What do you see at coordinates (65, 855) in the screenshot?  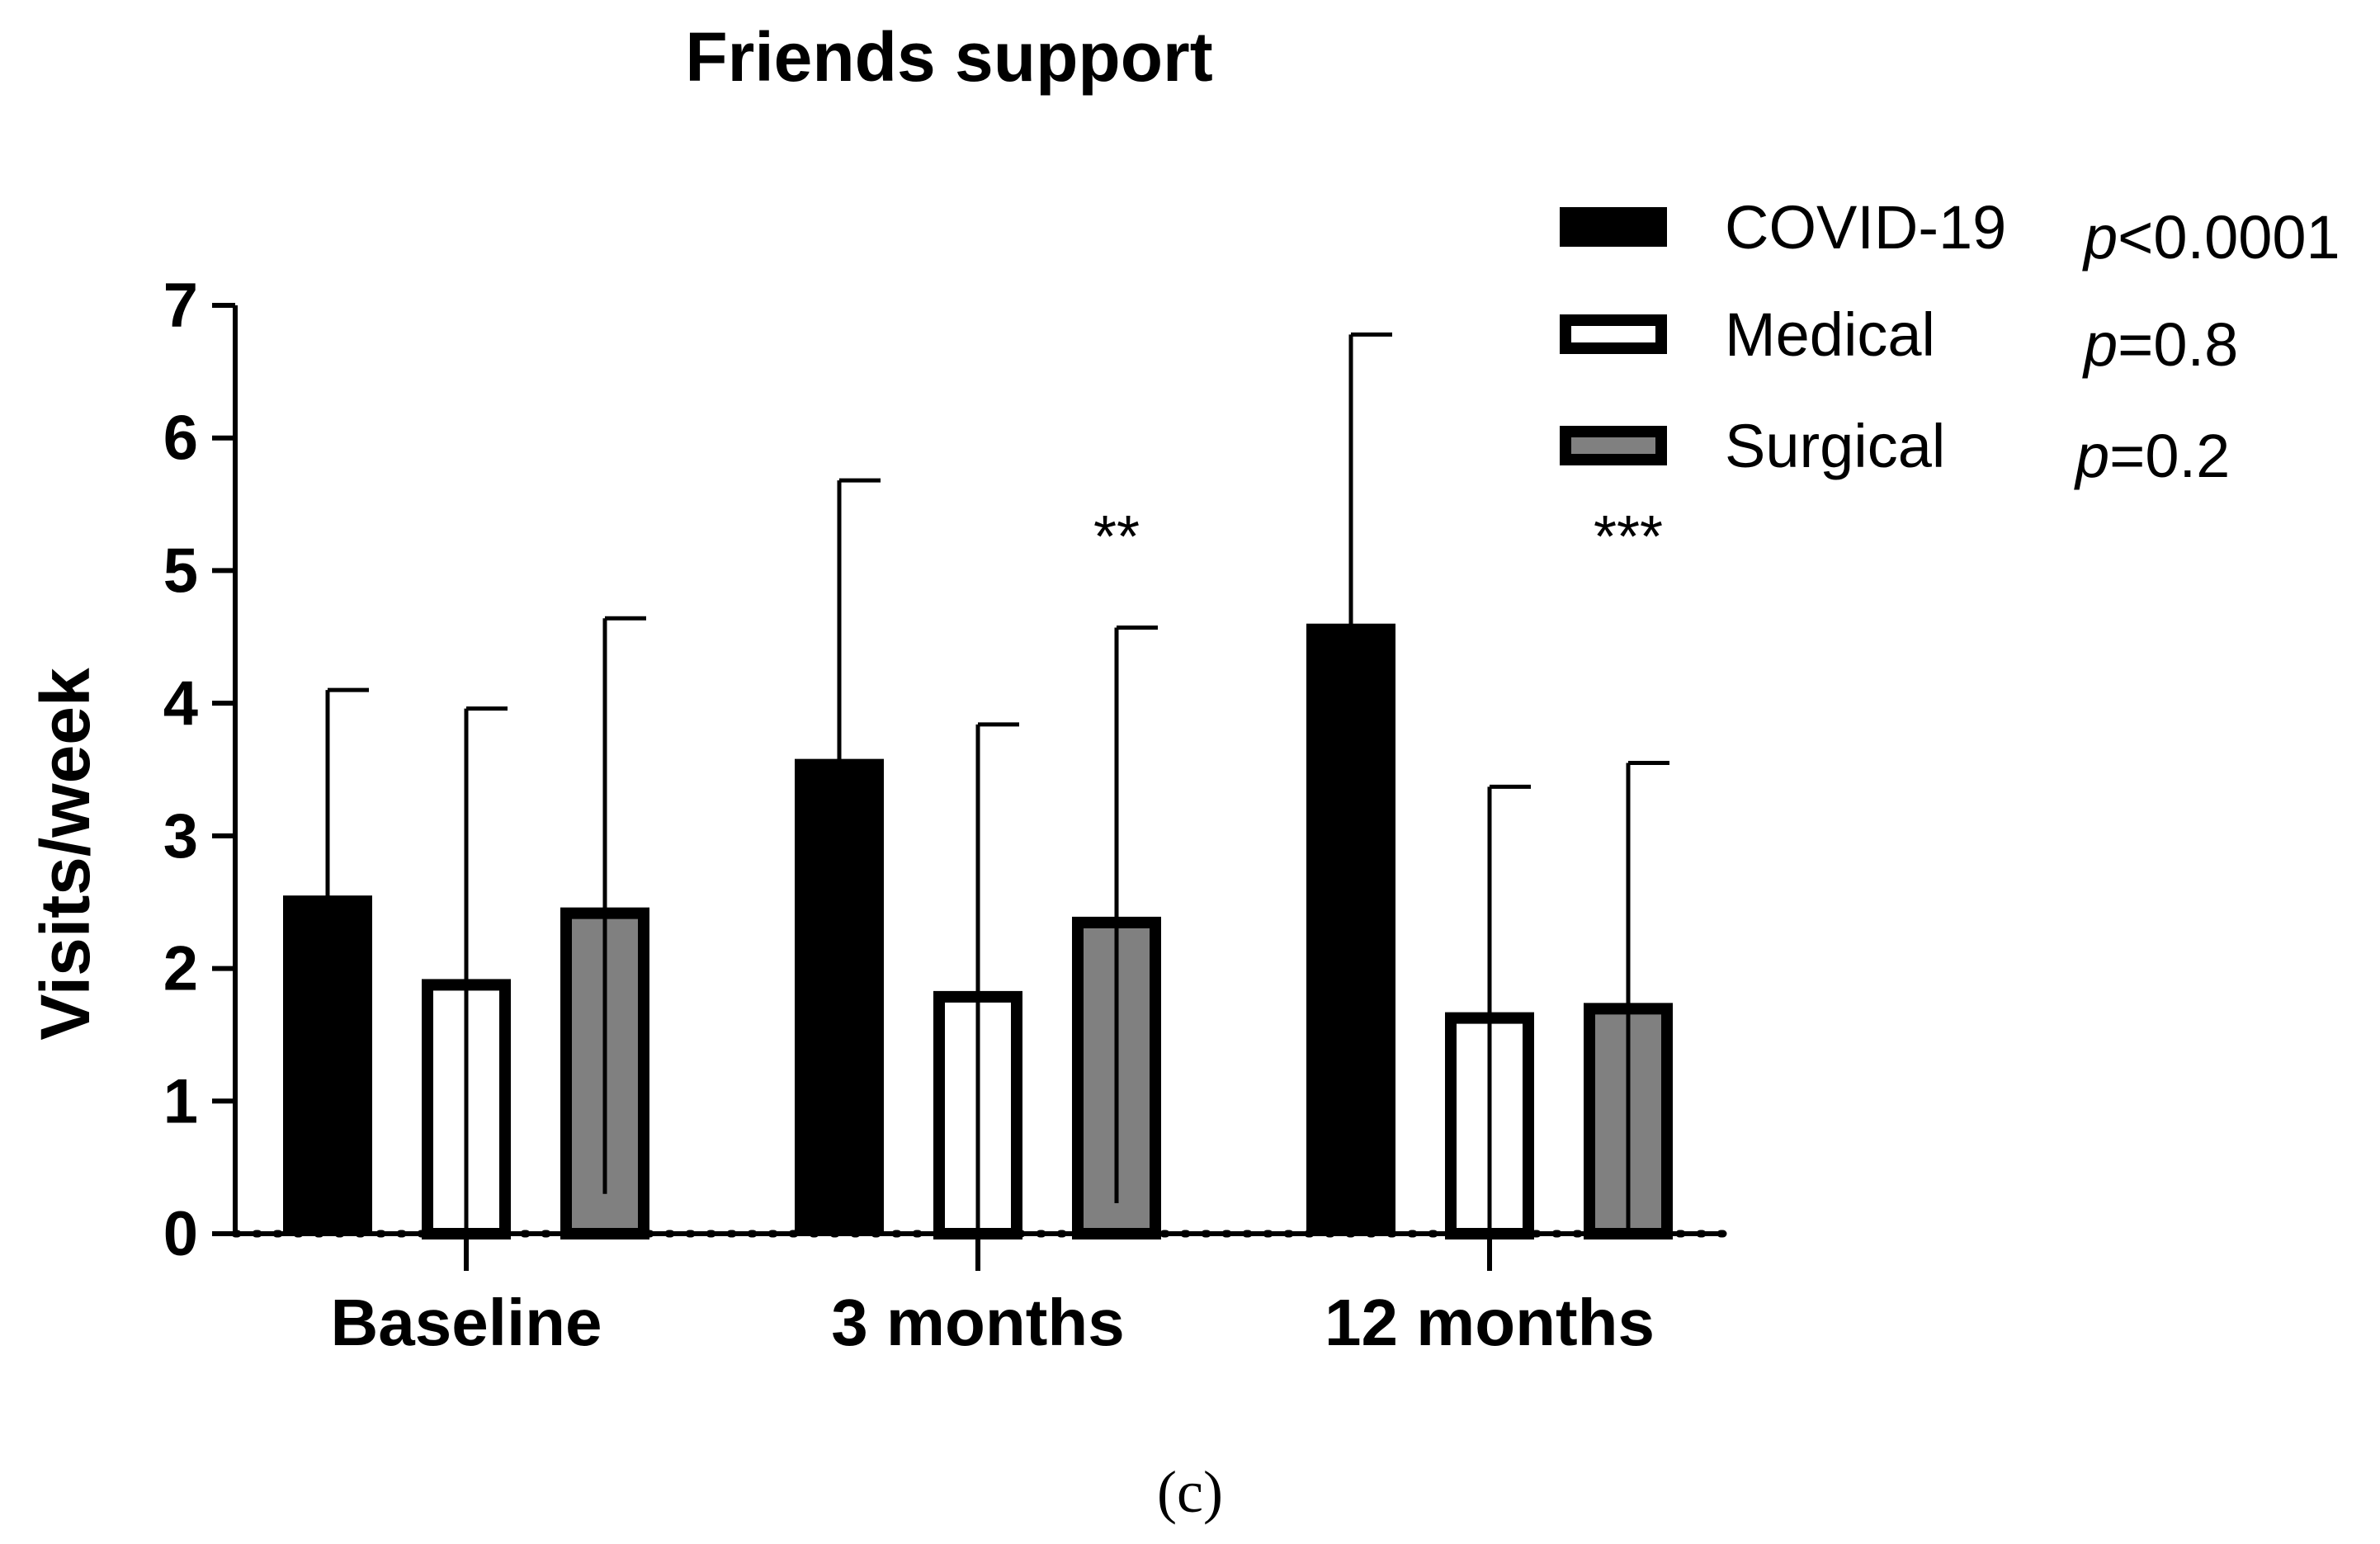 I see `y-axis-label: Visits/week` at bounding box center [65, 855].